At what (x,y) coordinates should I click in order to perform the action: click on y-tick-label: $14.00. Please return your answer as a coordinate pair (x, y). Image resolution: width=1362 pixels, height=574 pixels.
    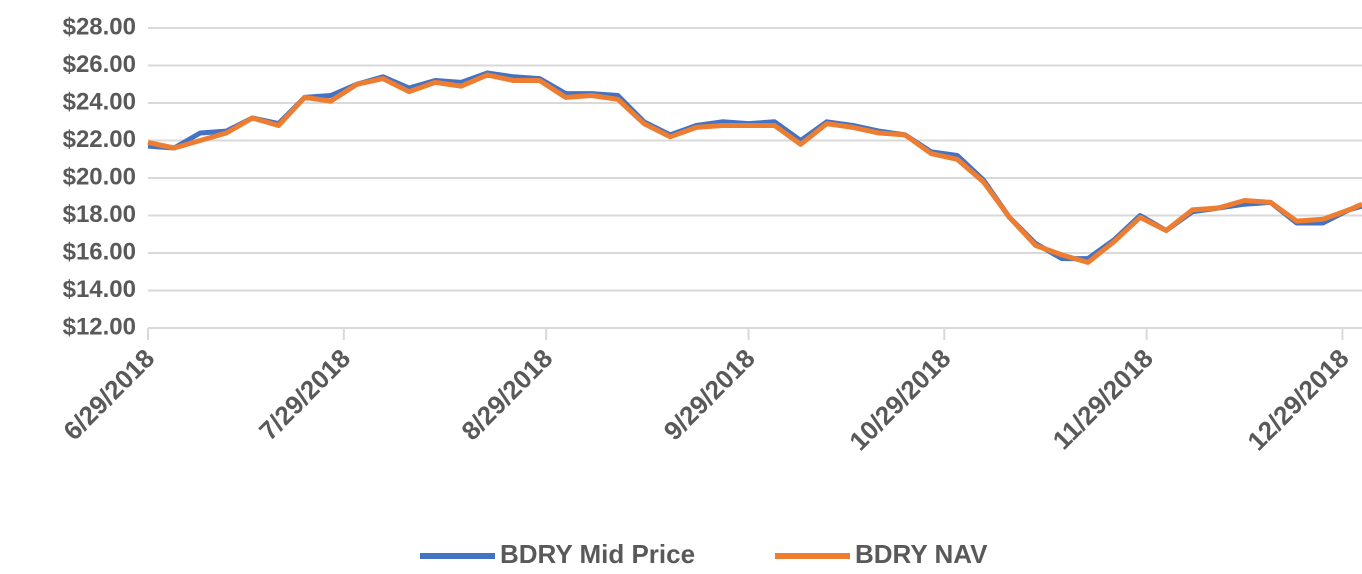
    Looking at the image, I should click on (99, 289).